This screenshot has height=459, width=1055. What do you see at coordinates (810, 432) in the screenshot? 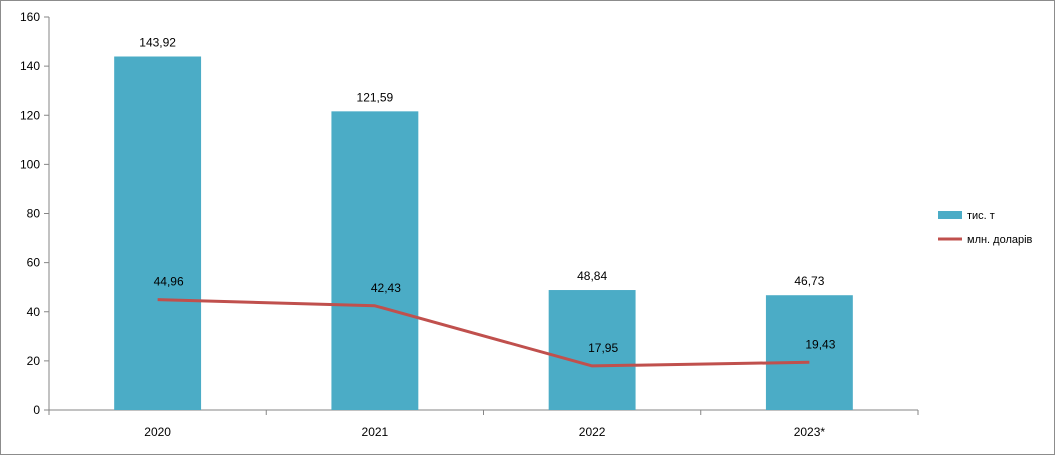
I see `x-tick-label: 2023*` at bounding box center [810, 432].